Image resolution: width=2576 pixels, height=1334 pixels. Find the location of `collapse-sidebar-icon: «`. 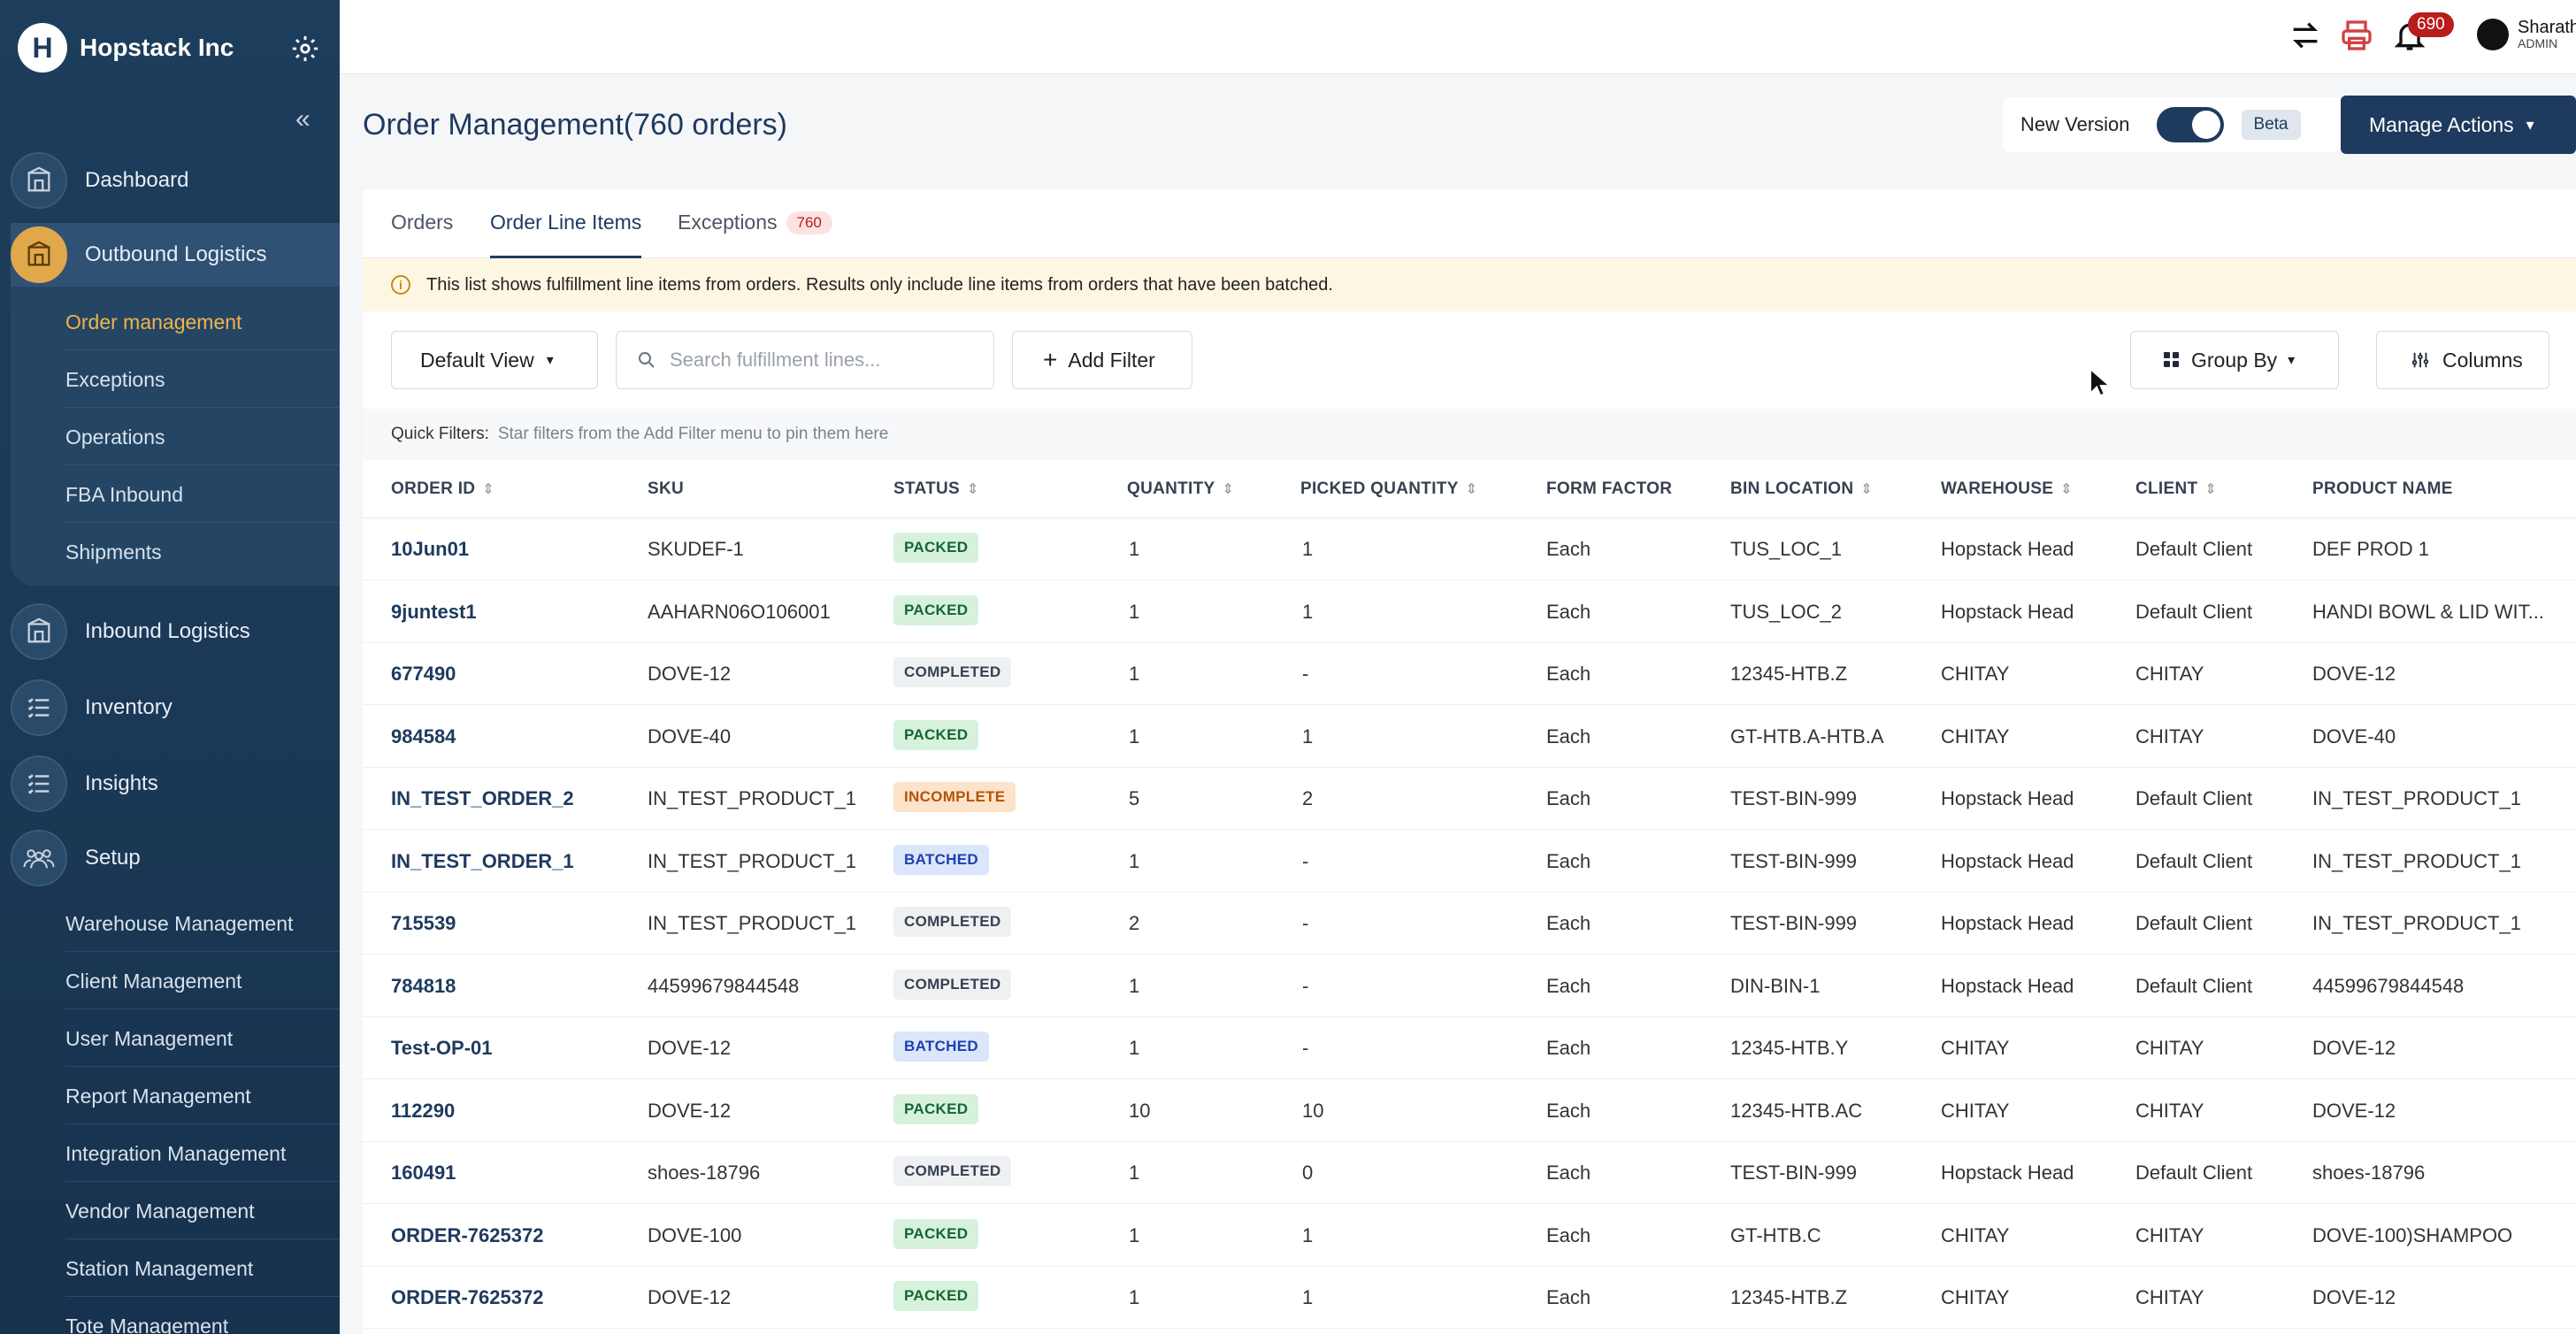

collapse-sidebar-icon: « is located at coordinates (302, 119).